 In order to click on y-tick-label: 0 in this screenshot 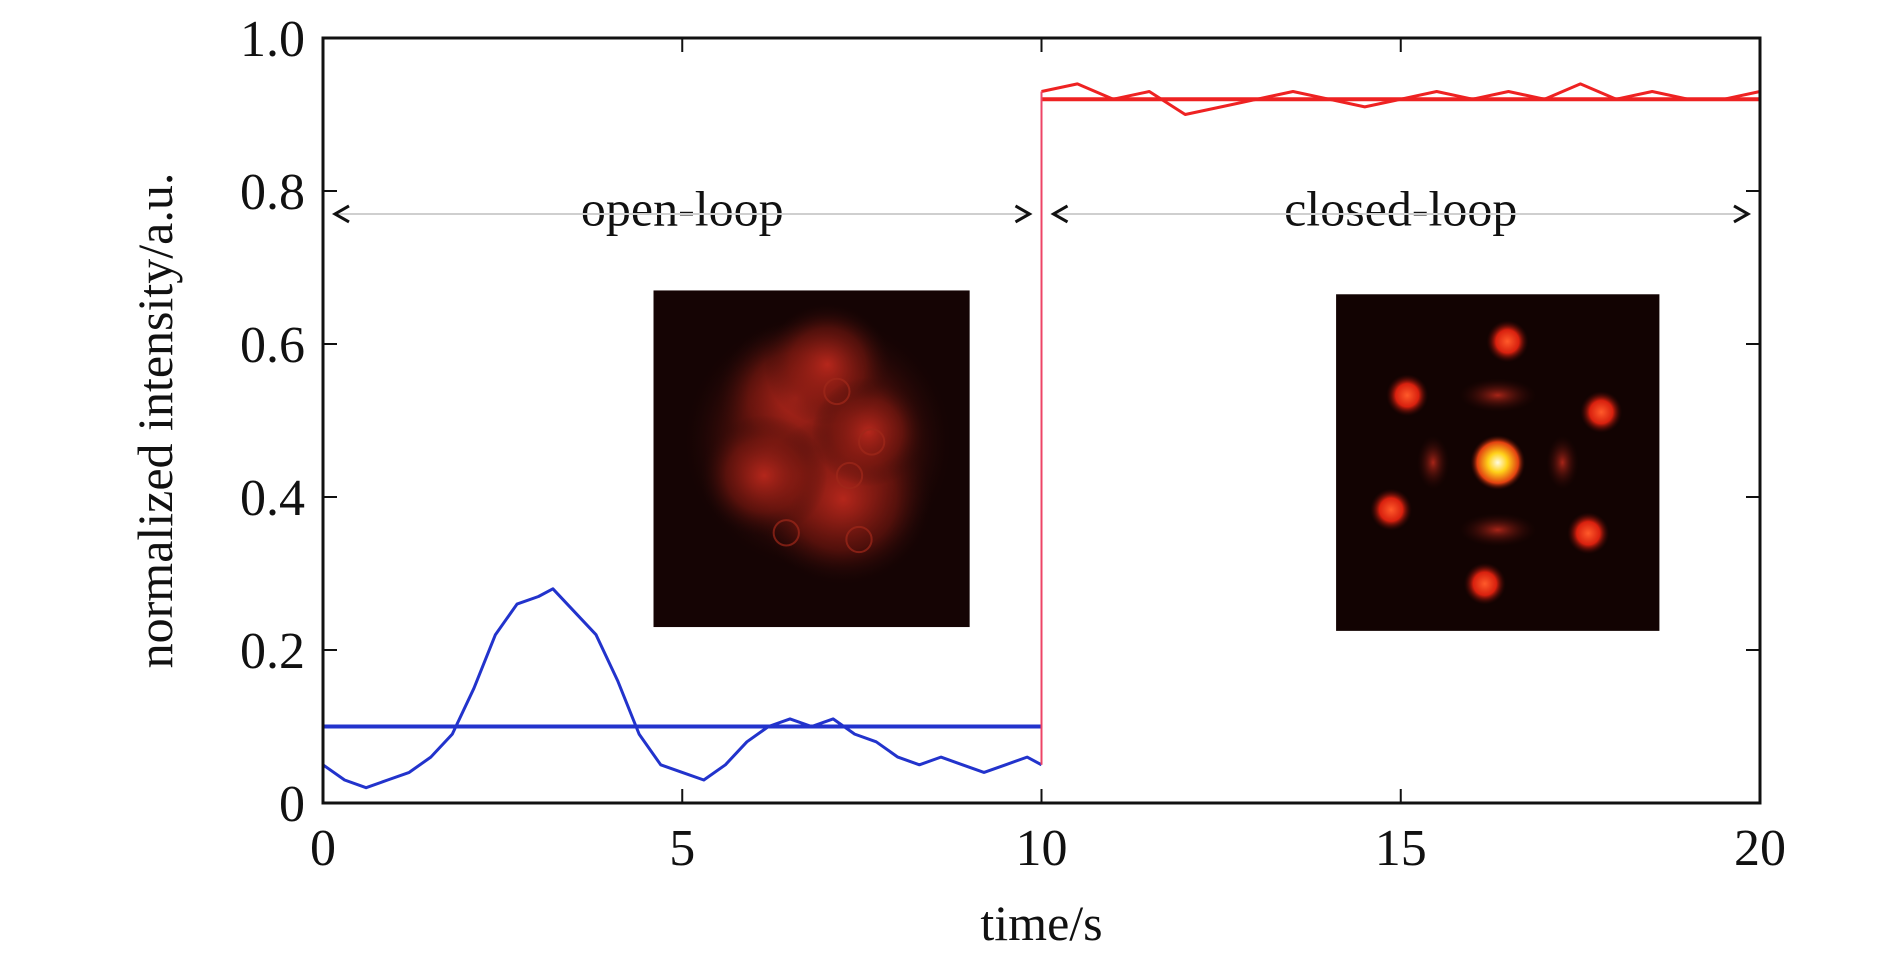, I will do `click(292, 804)`.